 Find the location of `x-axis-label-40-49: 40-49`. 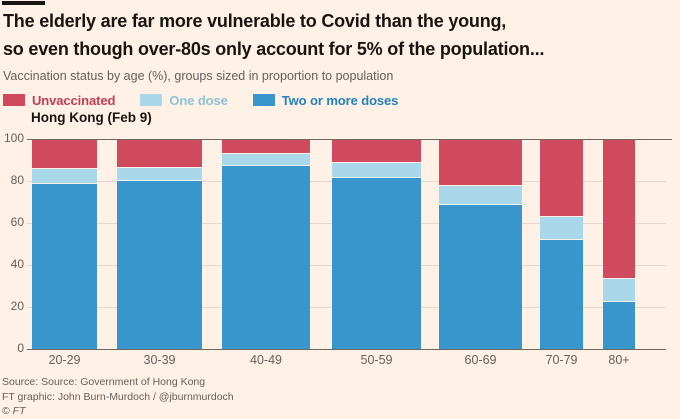

x-axis-label-40-49: 40-49 is located at coordinates (266, 360).